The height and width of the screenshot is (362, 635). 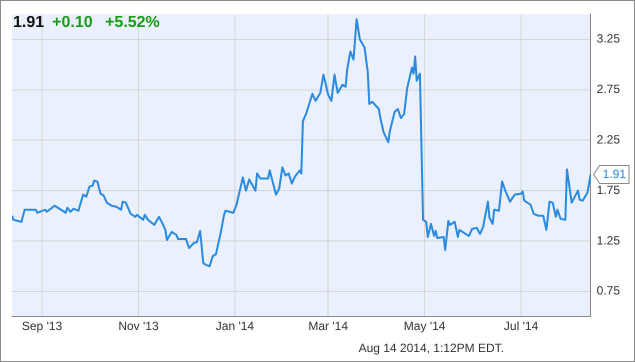 I want to click on y-tick-label: 1.25, so click(x=608, y=240).